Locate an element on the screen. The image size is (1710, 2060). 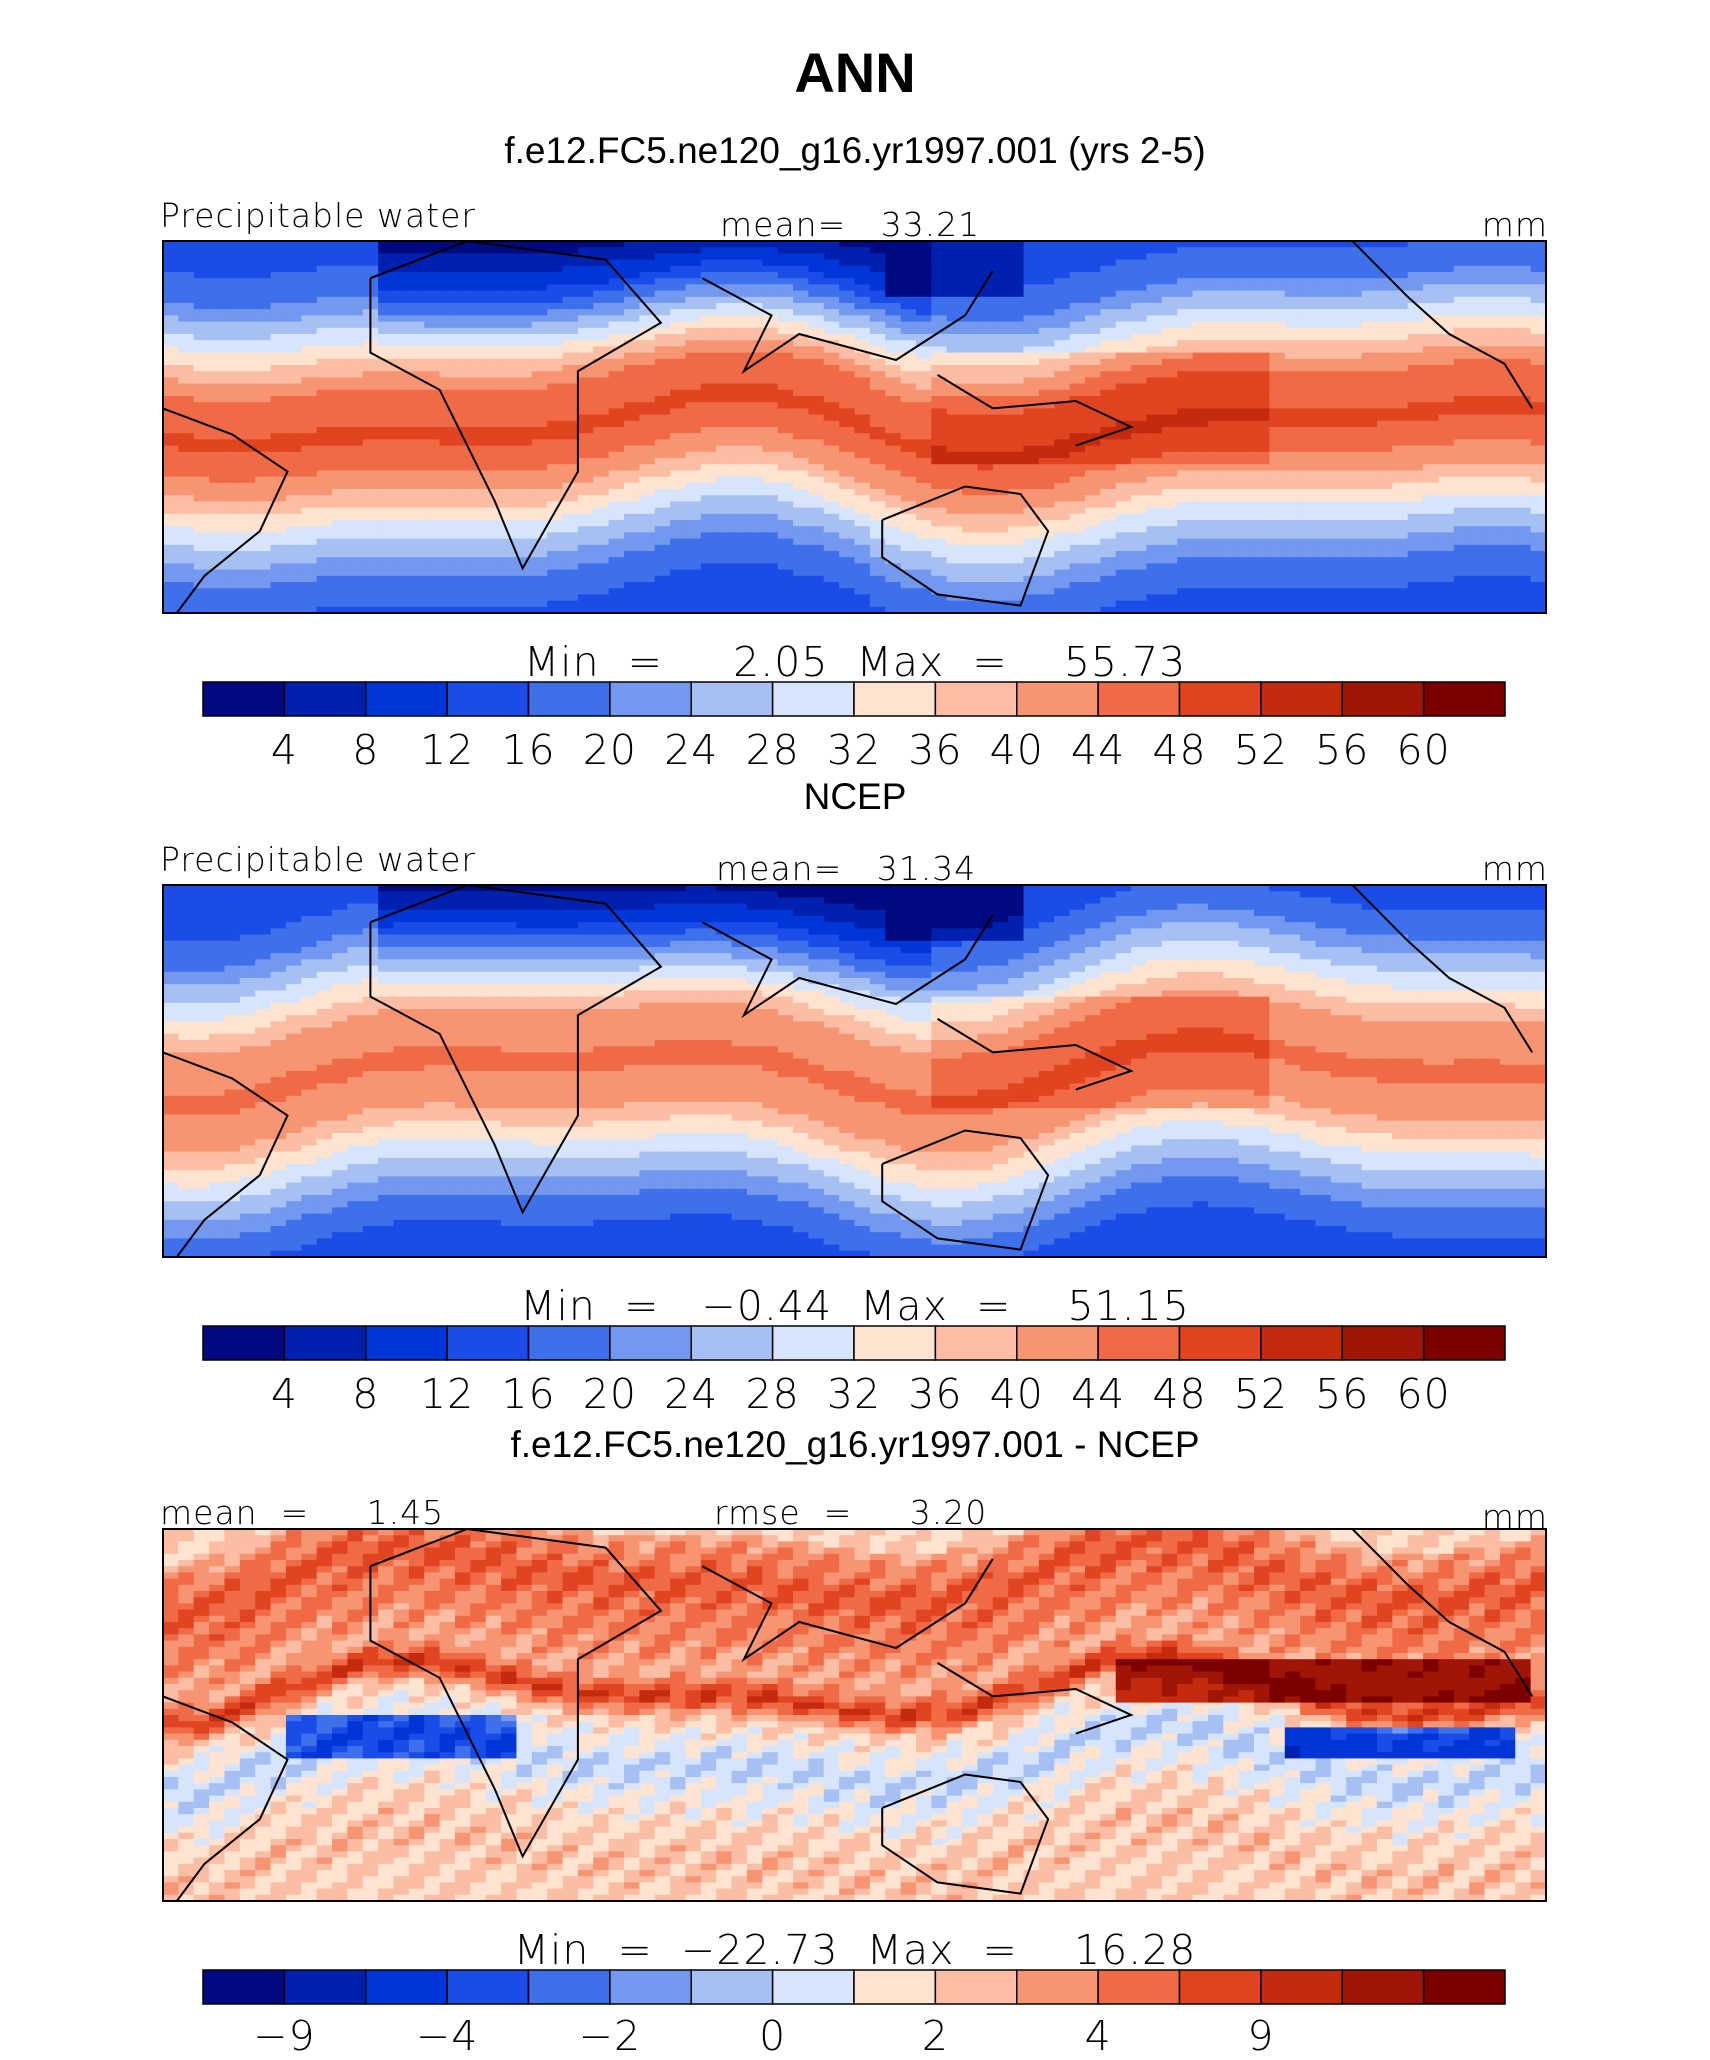
panel-3-map is located at coordinates (854, 1715).